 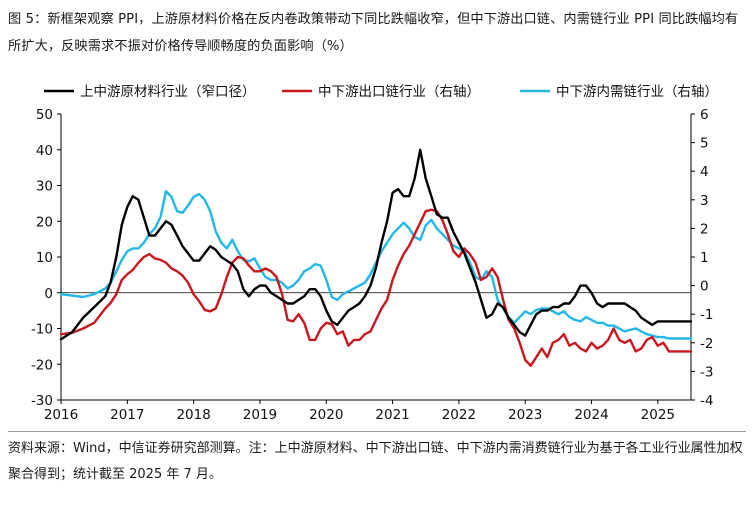 I want to click on divider-top, so click(x=377, y=431).